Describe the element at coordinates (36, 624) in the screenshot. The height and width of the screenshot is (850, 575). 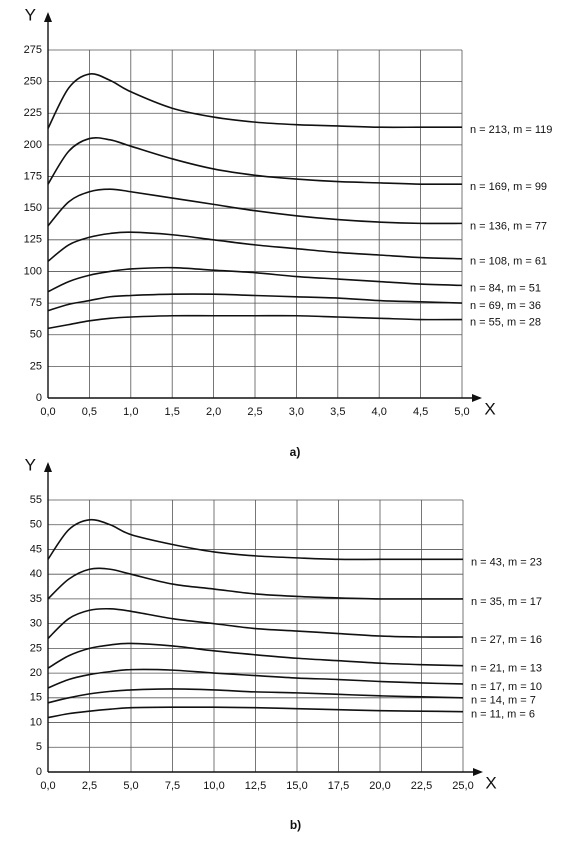
I see `y-tick-label: 30` at that location.